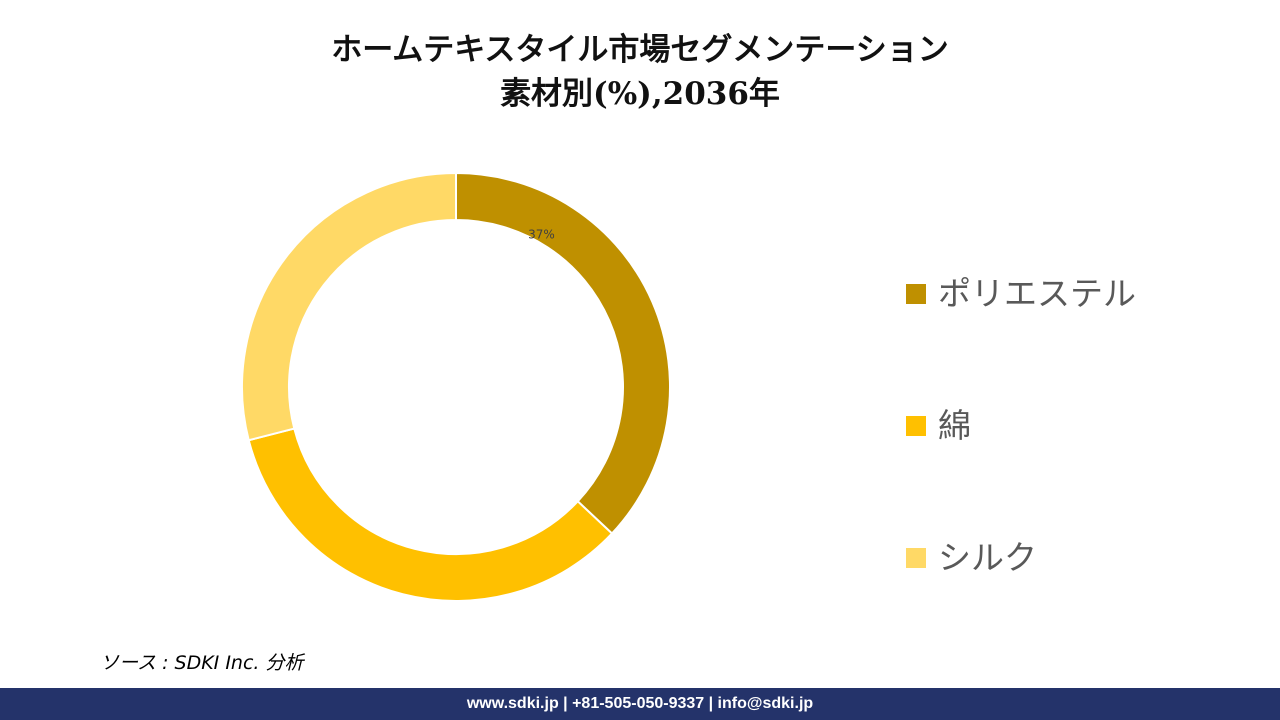 The image size is (1280, 720). Describe the element at coordinates (640, 72) in the screenshot. I see `chart-title: ホームテキスタイル市場セグメンテーション 素材別(%),2036年` at that location.